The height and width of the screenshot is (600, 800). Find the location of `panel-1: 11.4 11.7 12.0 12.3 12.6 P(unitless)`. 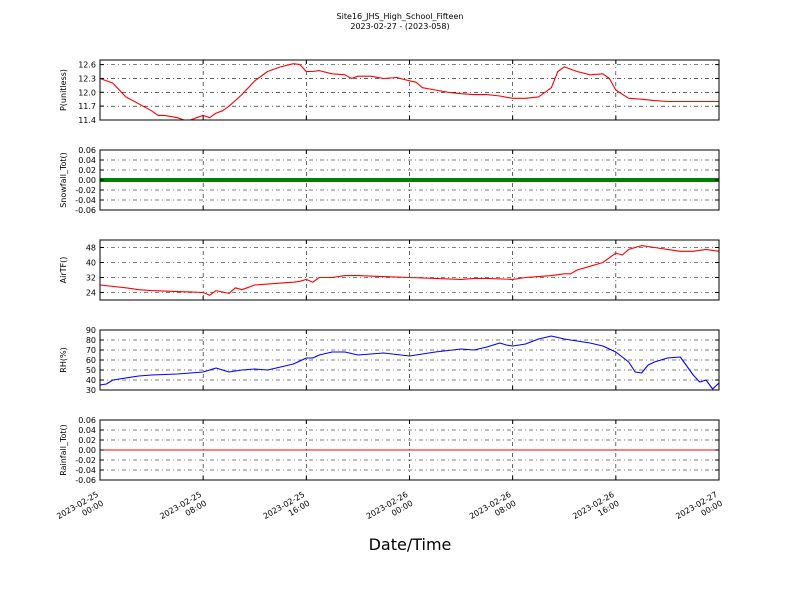

panel-1: 11.4 11.7 12.0 12.3 12.6 P(unitless) is located at coordinates (389, 92).